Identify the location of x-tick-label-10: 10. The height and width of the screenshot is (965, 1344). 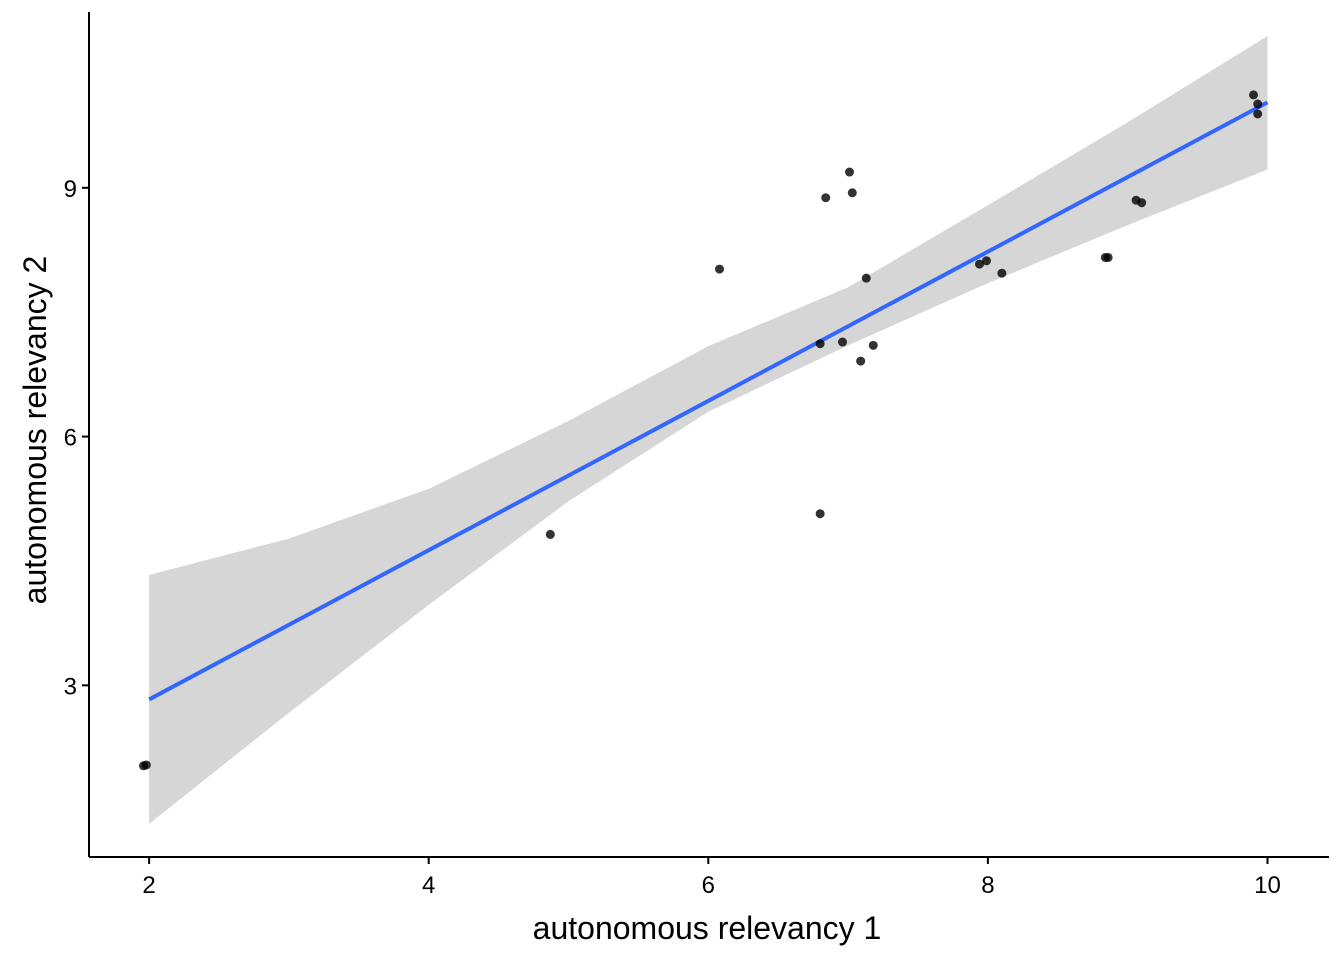
(1267, 885).